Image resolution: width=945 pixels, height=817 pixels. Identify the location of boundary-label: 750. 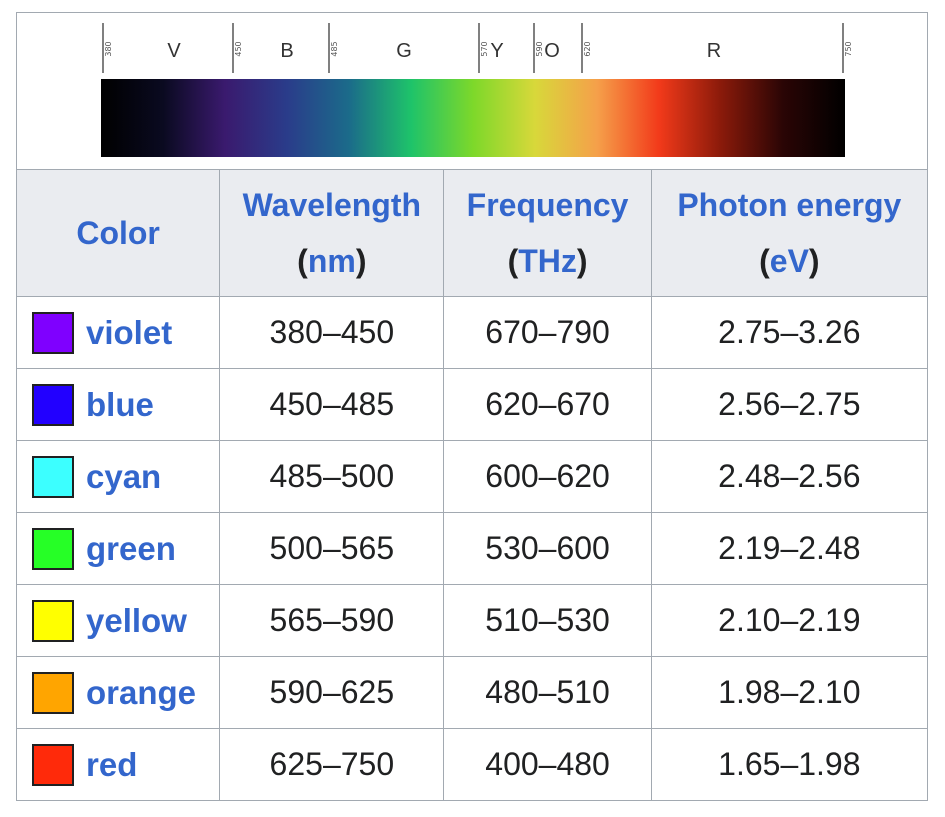
(848, 48).